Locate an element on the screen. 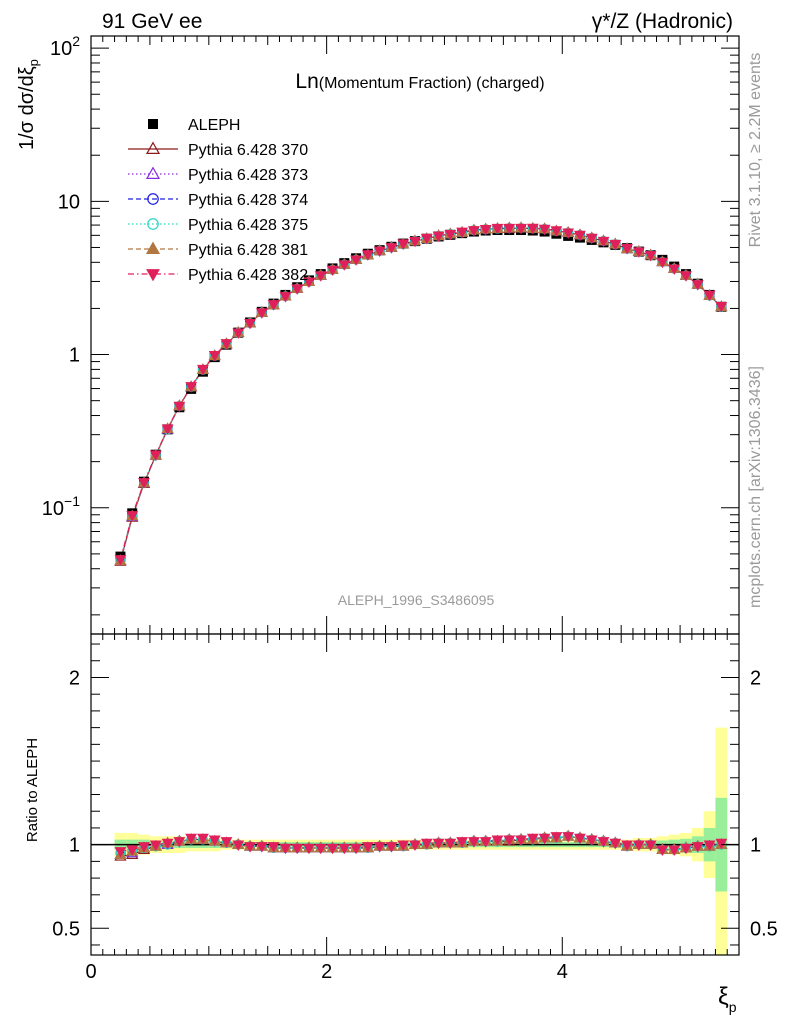 This screenshot has width=786, height=1024. legend-label: Pythia 6.428 381 is located at coordinates (248, 250).